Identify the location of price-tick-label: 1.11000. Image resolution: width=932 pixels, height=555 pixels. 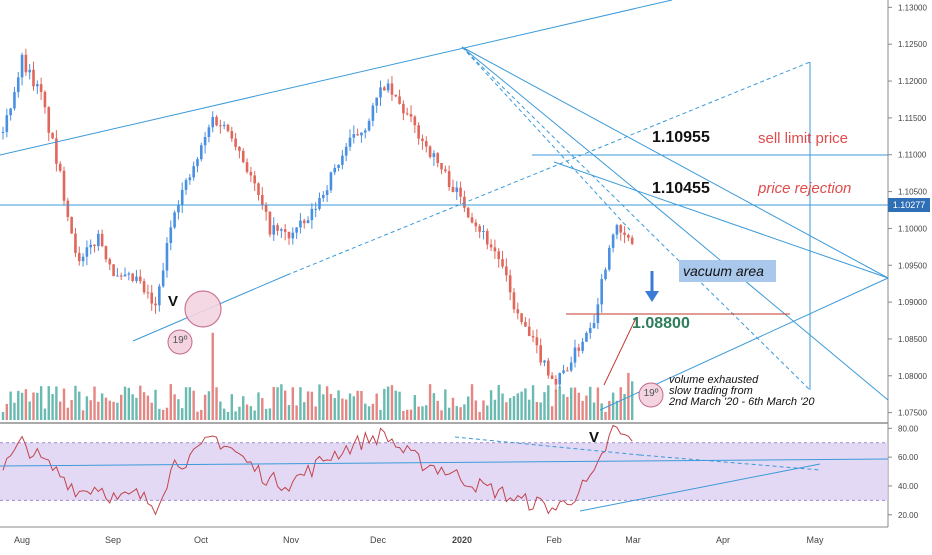
(912, 155).